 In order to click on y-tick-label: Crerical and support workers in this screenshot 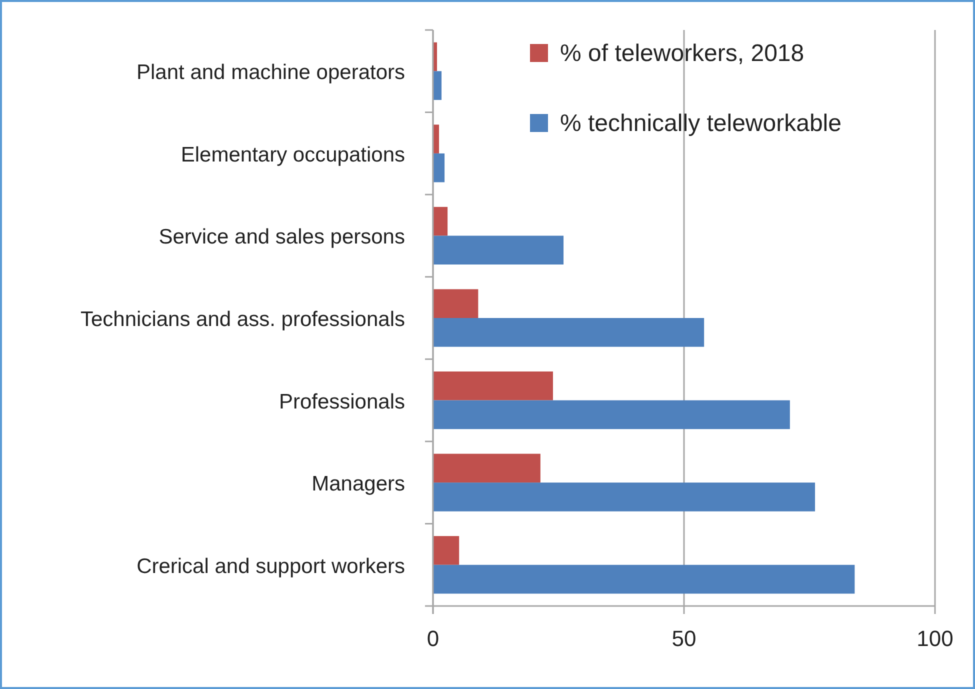, I will do `click(270, 566)`.